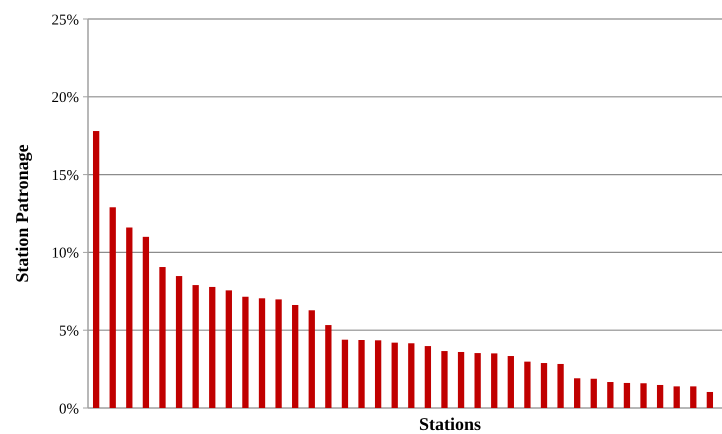 This screenshot has height=434, width=722. Describe the element at coordinates (69, 409) in the screenshot. I see `y-tick-label: 0%` at that location.